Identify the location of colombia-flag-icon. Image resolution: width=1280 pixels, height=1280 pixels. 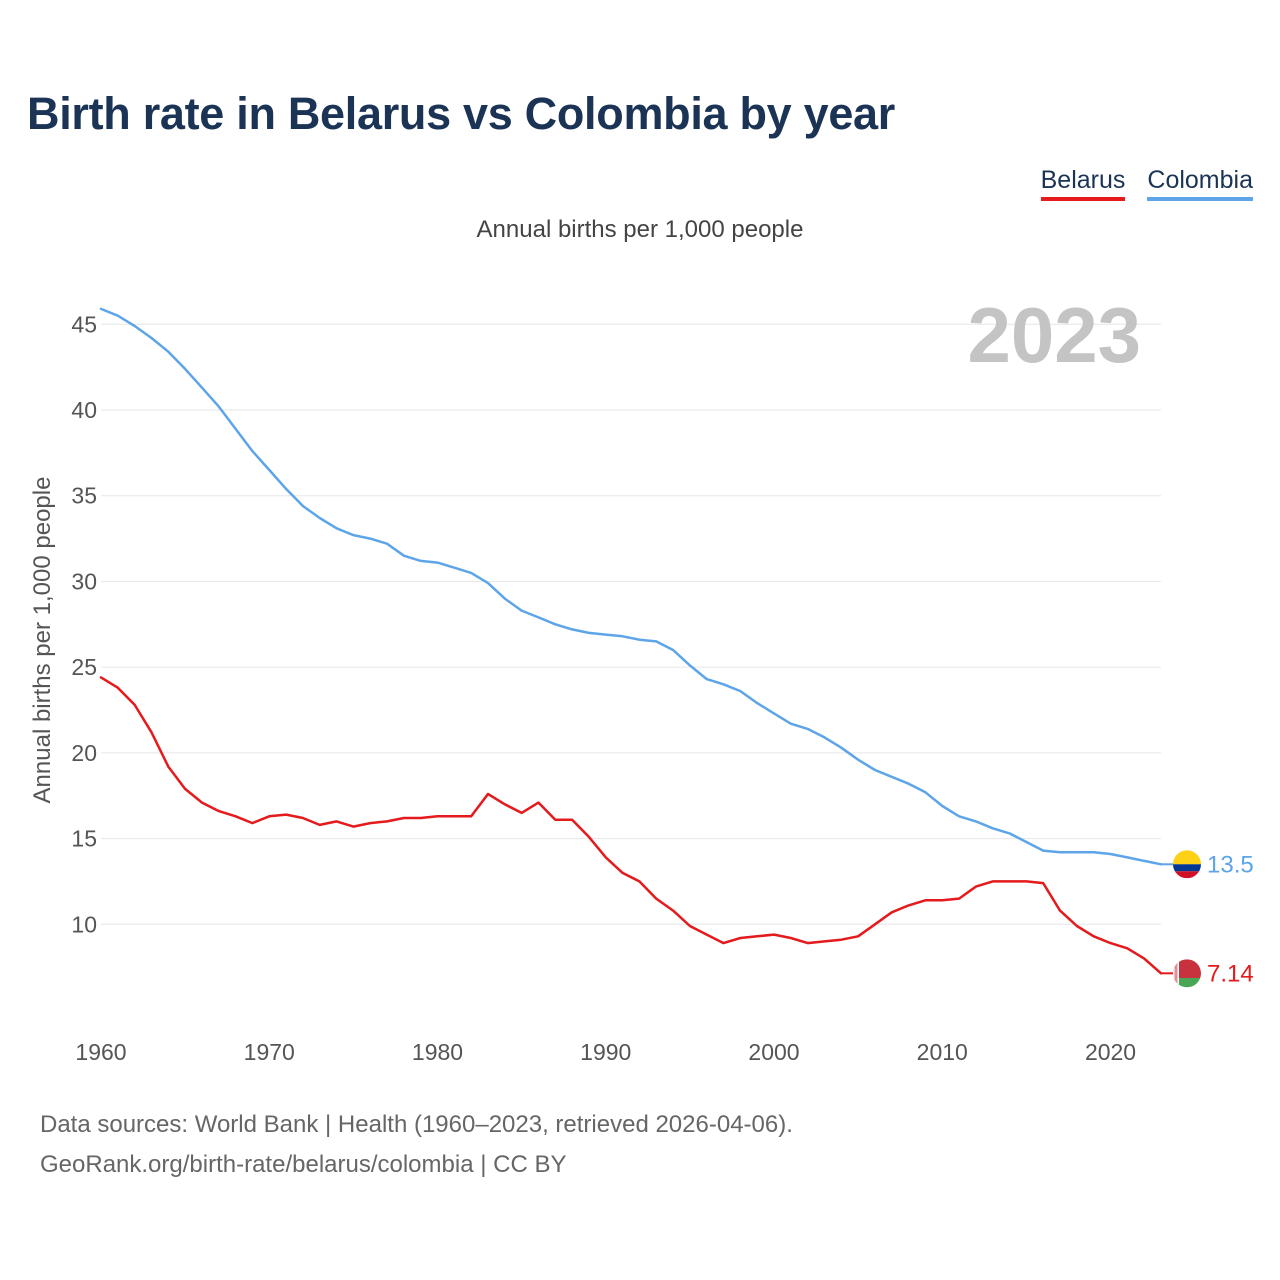
(1187, 864).